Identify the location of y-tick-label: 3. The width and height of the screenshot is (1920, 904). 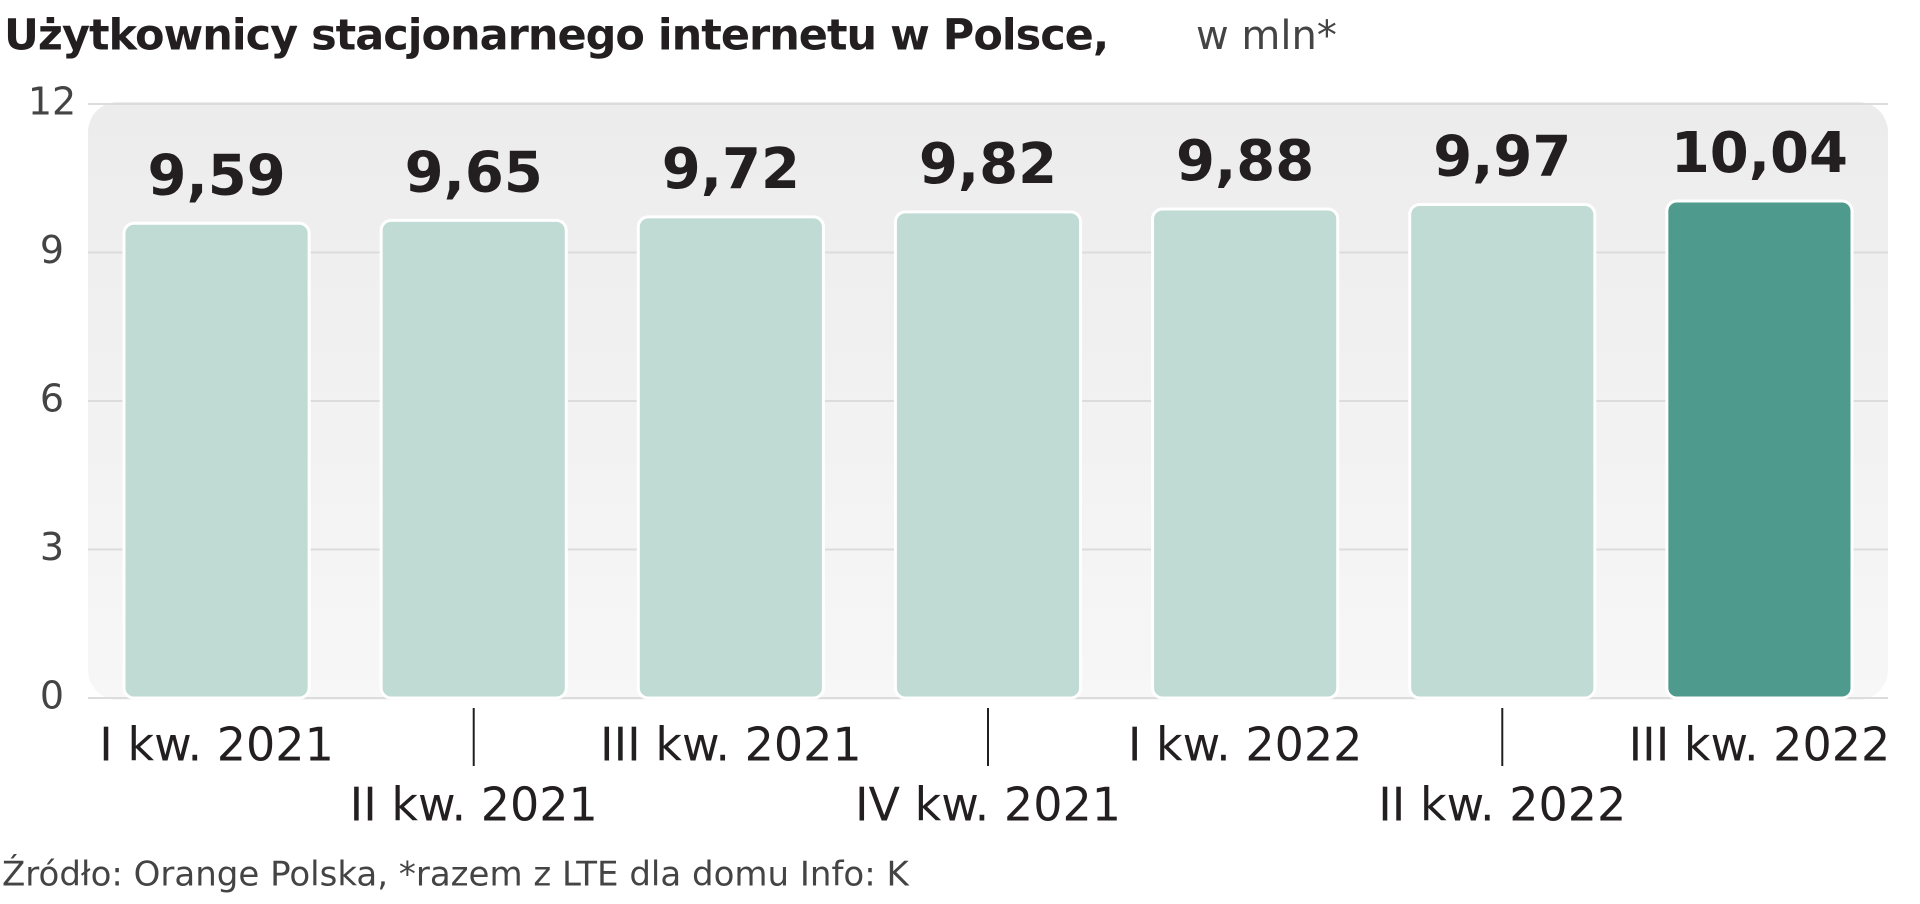
(52, 547).